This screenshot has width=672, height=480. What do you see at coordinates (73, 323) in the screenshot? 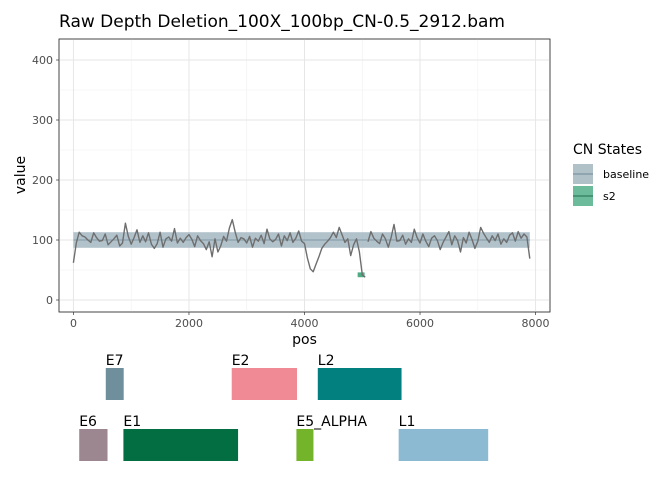
I see `x-tick-label: 0` at bounding box center [73, 323].